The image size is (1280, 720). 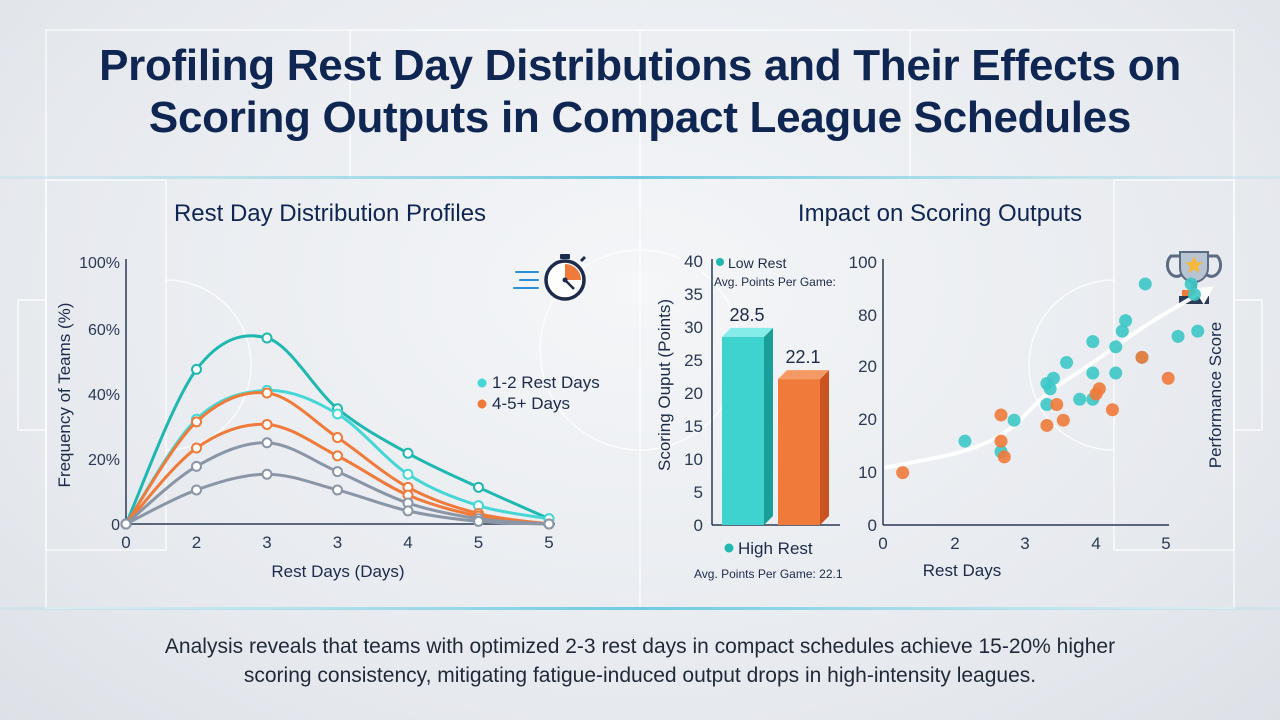 What do you see at coordinates (1165, 543) in the screenshot?
I see `x-tick-label: 5` at bounding box center [1165, 543].